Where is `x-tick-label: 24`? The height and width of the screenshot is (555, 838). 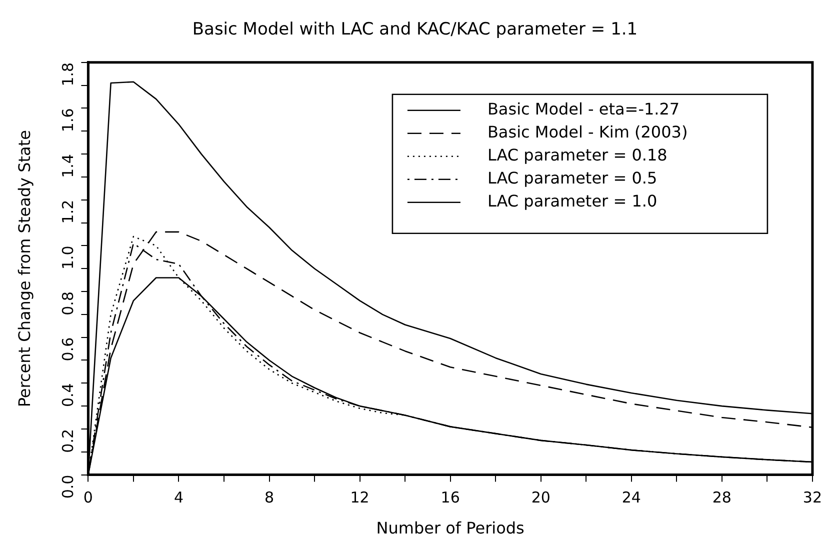 x-tick-label: 24 is located at coordinates (631, 497).